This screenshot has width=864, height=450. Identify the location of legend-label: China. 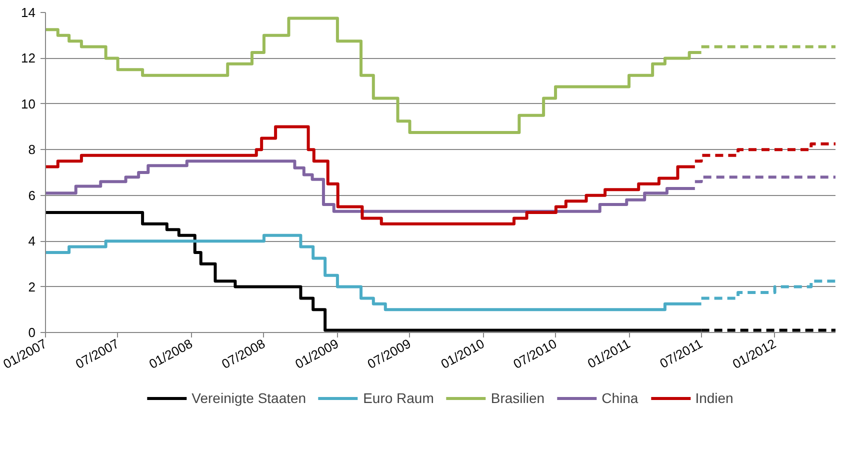
(620, 398).